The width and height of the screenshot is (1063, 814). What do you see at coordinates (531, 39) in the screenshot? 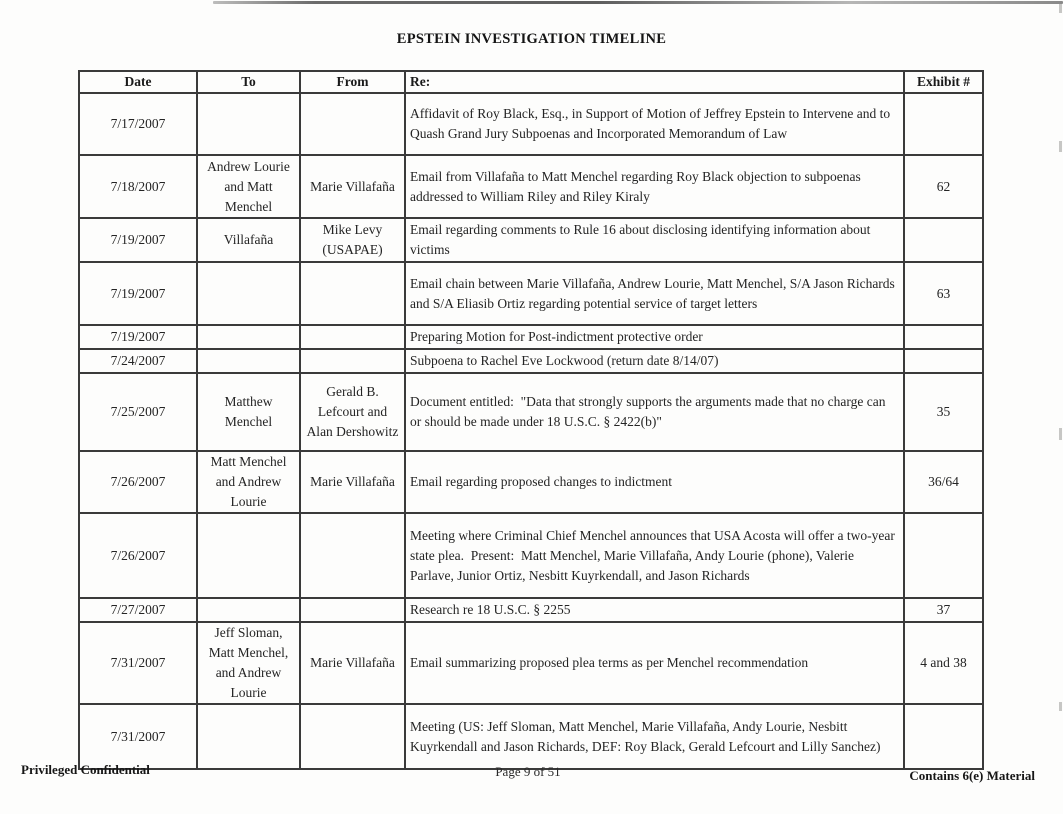
I see `page-title: EPSTEIN INVESTIGATION TIMELINE` at bounding box center [531, 39].